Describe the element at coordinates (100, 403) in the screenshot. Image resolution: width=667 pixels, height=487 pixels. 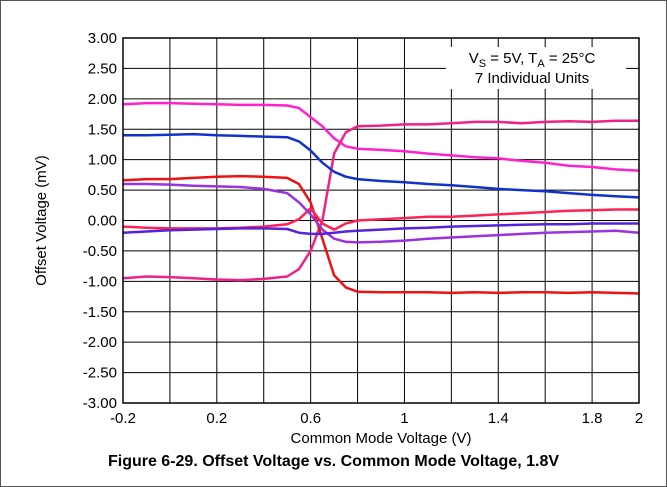
I see `y-tick-label: -3.00` at that location.